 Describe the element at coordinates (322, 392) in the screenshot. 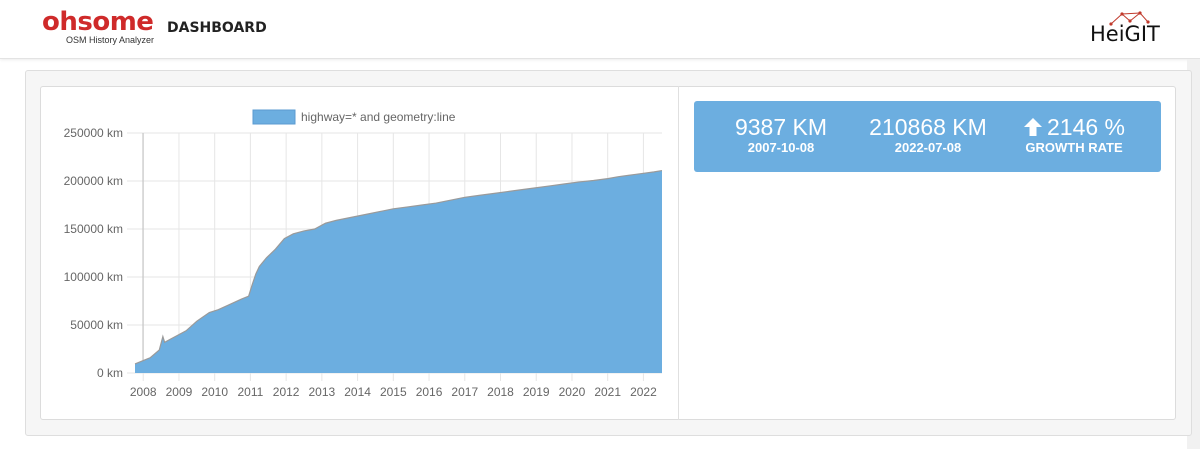

I see `x-tick-label: 2013` at that location.